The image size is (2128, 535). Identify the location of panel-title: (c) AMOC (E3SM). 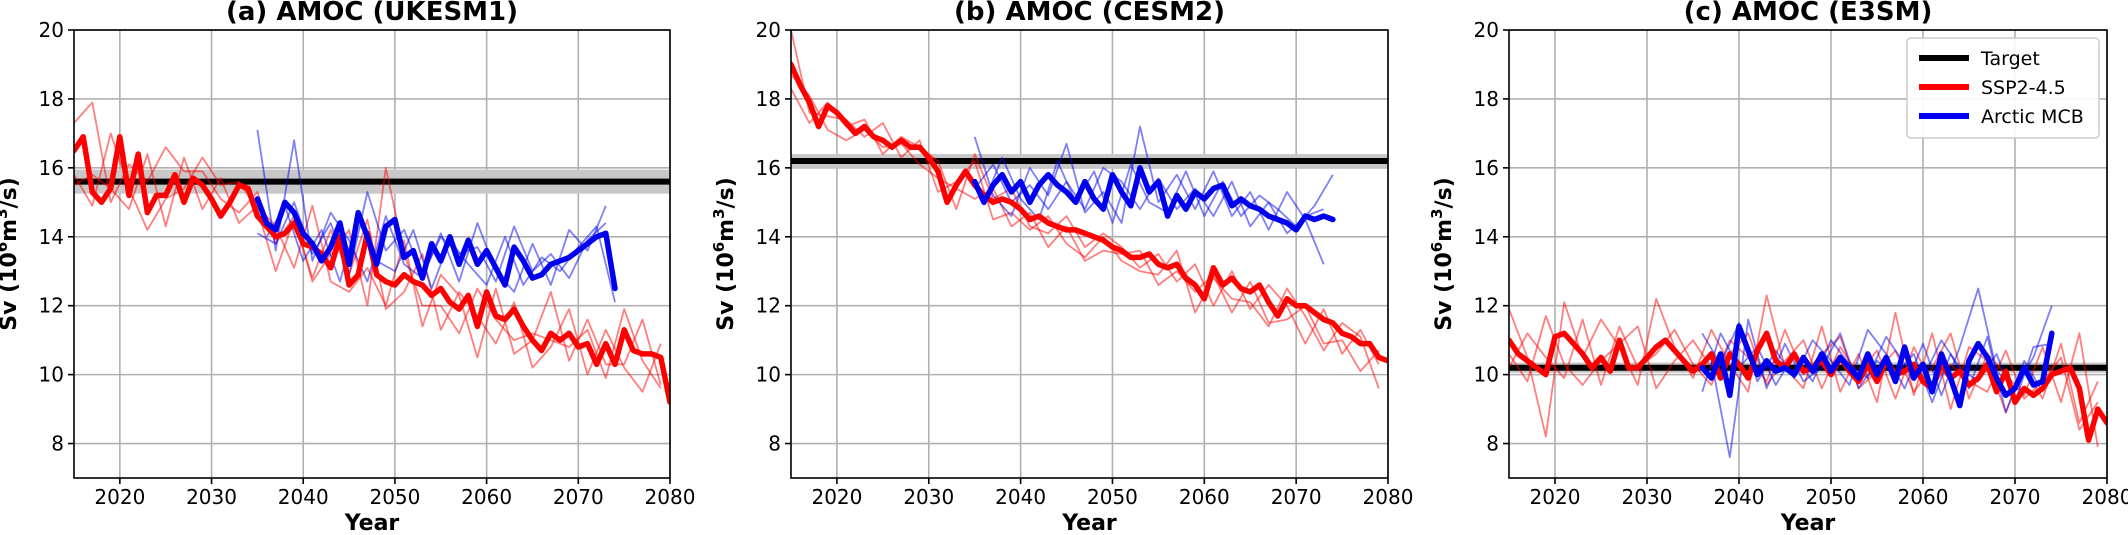
(1808, 13).